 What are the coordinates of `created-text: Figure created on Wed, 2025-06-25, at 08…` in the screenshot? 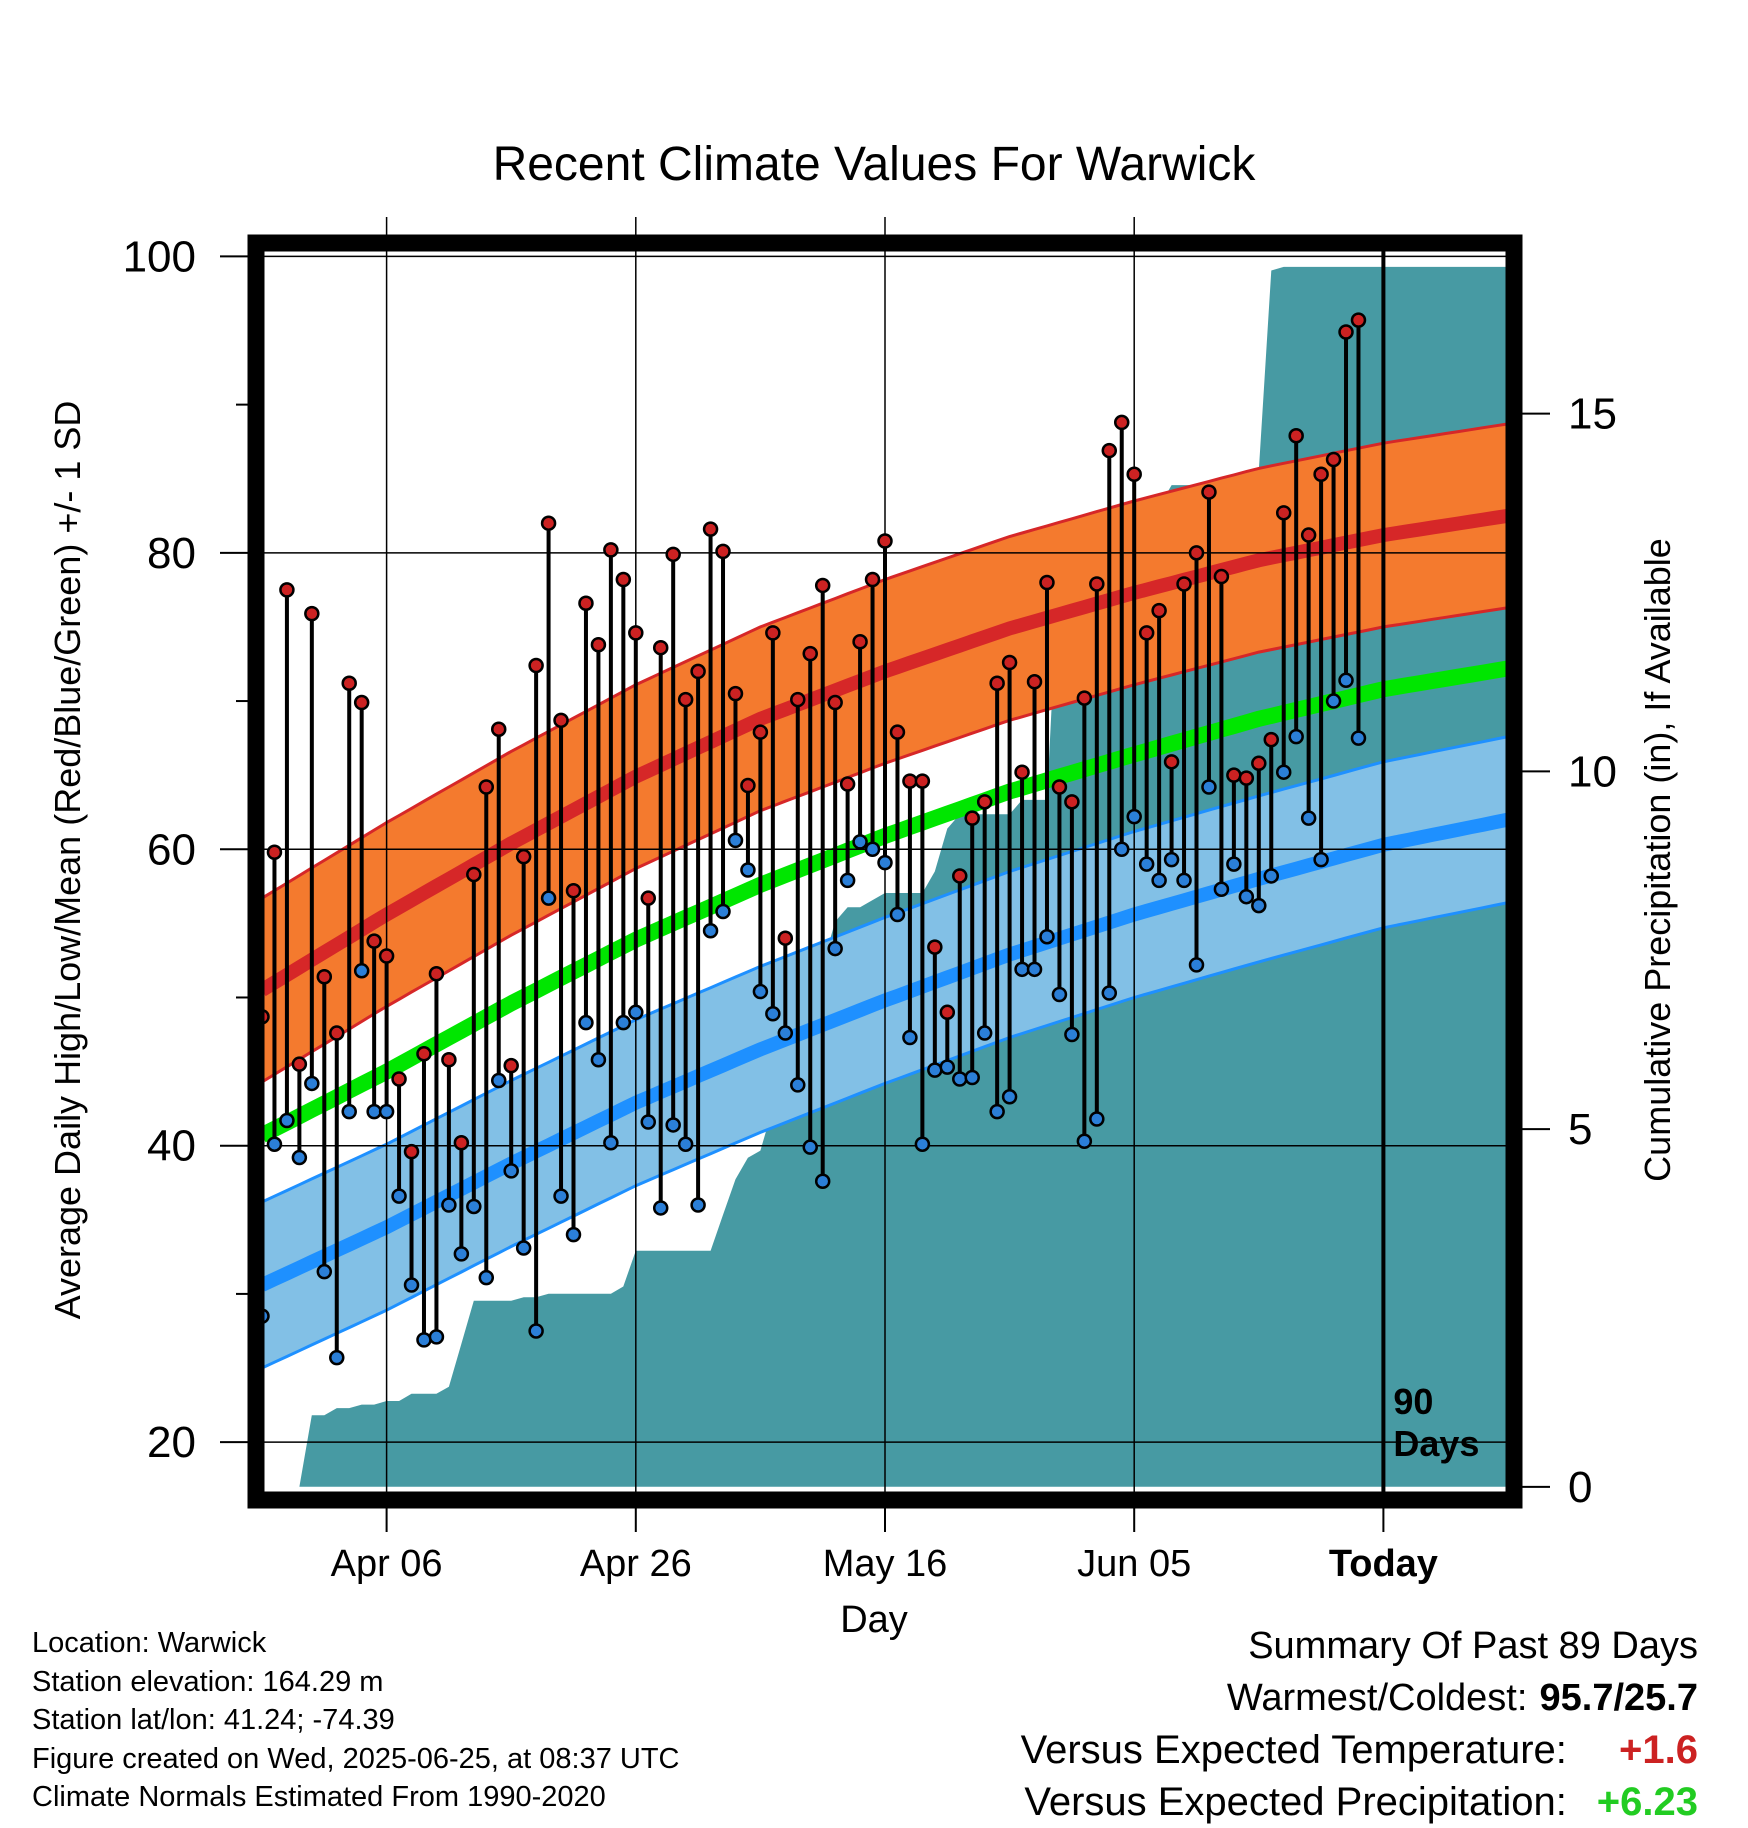 It's located at (356, 1758).